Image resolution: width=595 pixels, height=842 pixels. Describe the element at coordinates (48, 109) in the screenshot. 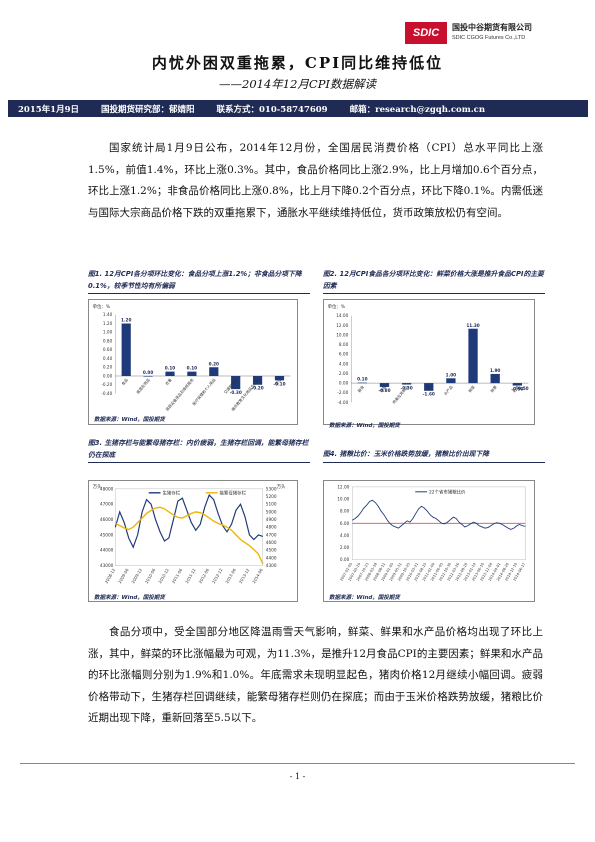

I see `report-date: 2015年1月9日` at that location.